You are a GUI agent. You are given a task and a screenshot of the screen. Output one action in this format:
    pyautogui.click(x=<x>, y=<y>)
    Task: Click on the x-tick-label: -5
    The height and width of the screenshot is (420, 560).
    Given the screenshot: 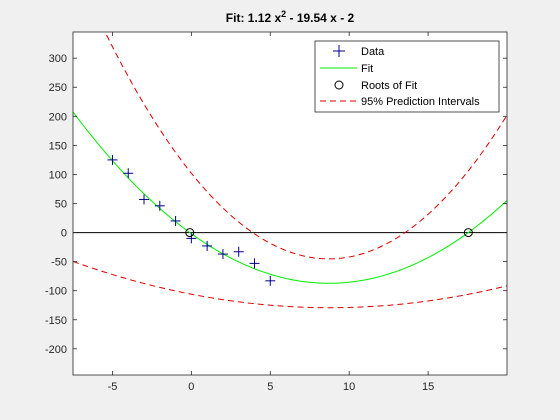 What is the action you would take?
    pyautogui.click(x=113, y=387)
    